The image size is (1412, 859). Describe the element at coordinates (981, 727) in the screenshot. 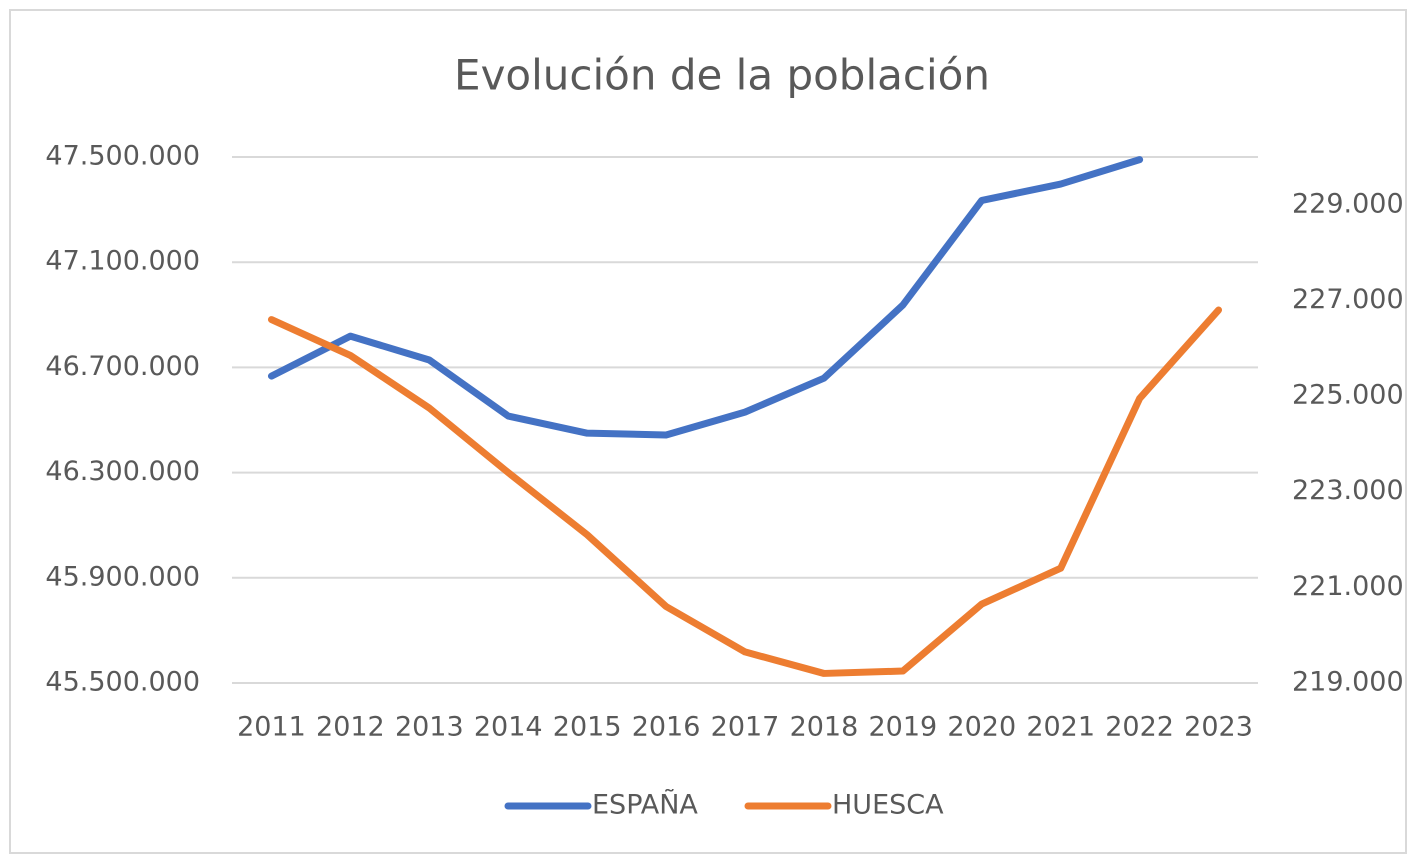

I see `x-tick-label: 2020` at that location.